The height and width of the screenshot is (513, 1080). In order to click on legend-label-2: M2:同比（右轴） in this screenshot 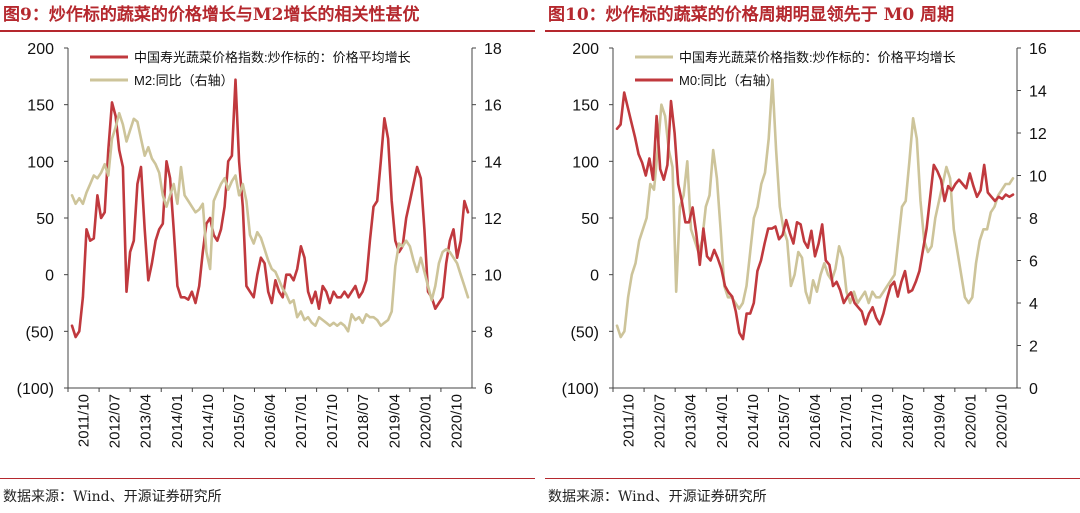, I will do `click(184, 80)`.